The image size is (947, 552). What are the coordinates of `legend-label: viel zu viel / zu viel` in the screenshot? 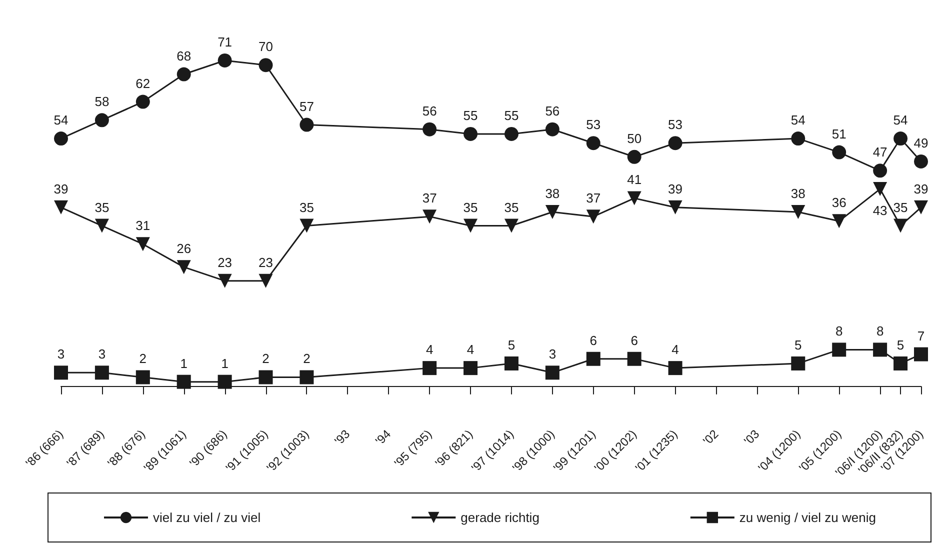 It's located at (207, 517).